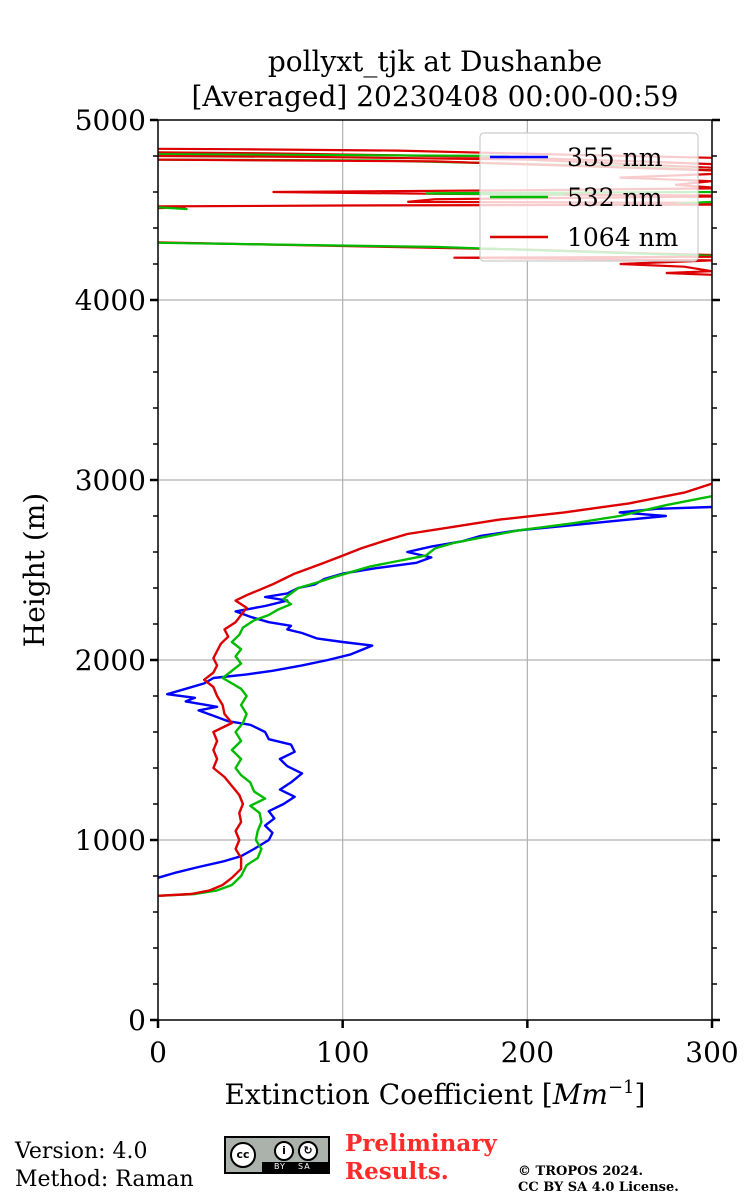 Image resolution: width=750 pixels, height=1200 pixels. I want to click on cc-badge-strip: BY SA, so click(295, 1167).